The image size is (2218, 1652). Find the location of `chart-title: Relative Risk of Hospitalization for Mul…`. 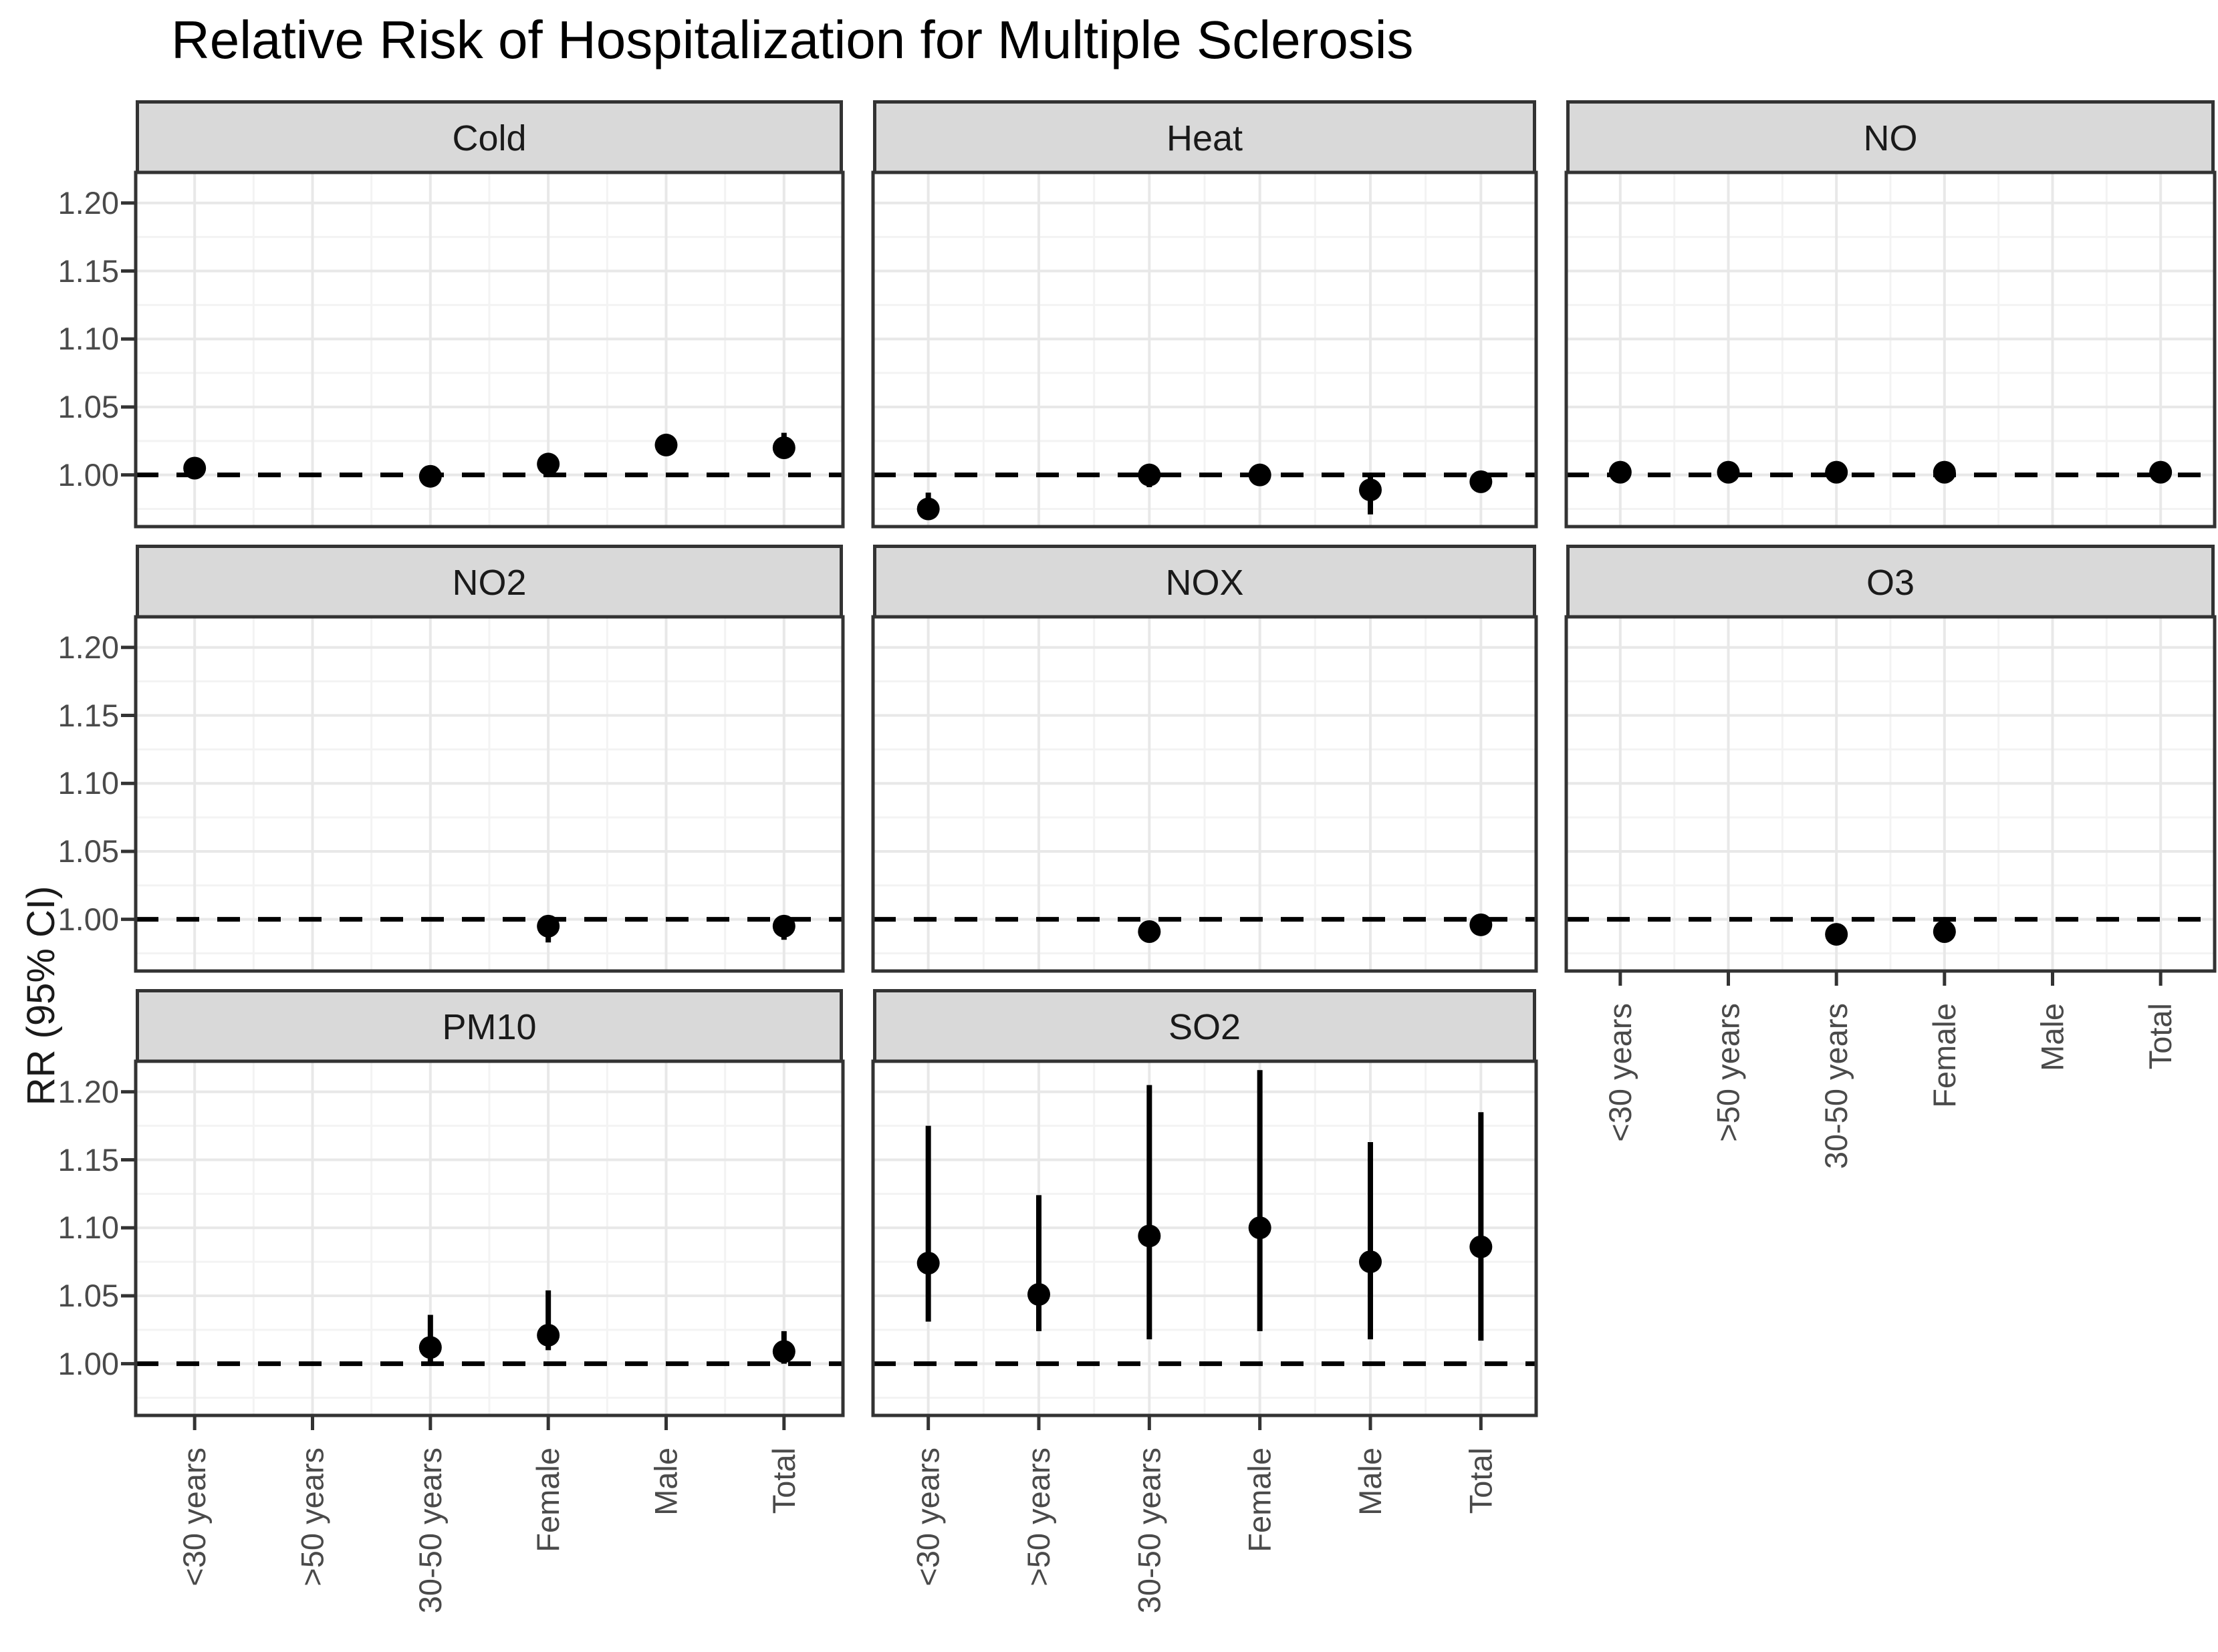

chart-title: Relative Risk of Hospitalization for Mul… is located at coordinates (792, 40).